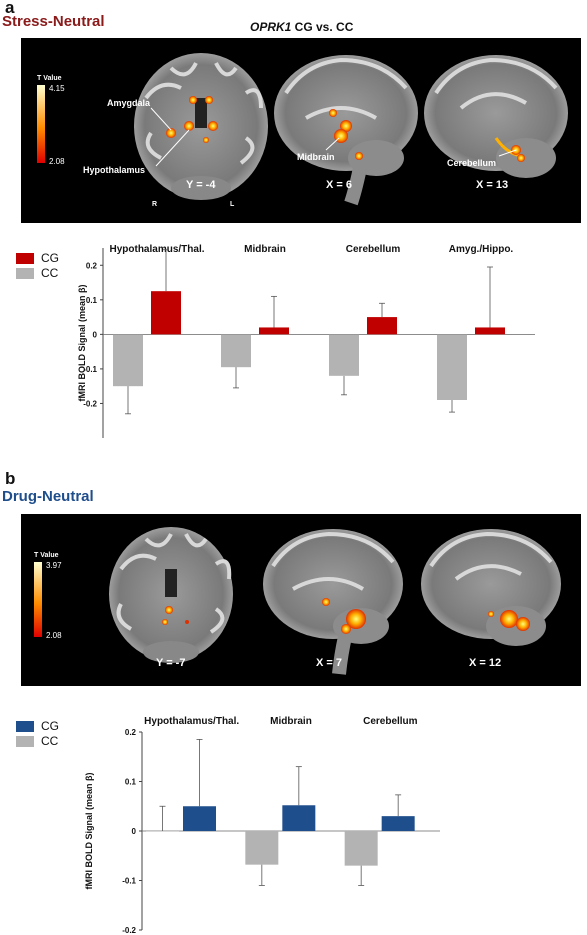 This screenshot has width=587, height=935. What do you see at coordinates (322, 27) in the screenshot?
I see `contrast-groups: CG vs. CC` at bounding box center [322, 27].